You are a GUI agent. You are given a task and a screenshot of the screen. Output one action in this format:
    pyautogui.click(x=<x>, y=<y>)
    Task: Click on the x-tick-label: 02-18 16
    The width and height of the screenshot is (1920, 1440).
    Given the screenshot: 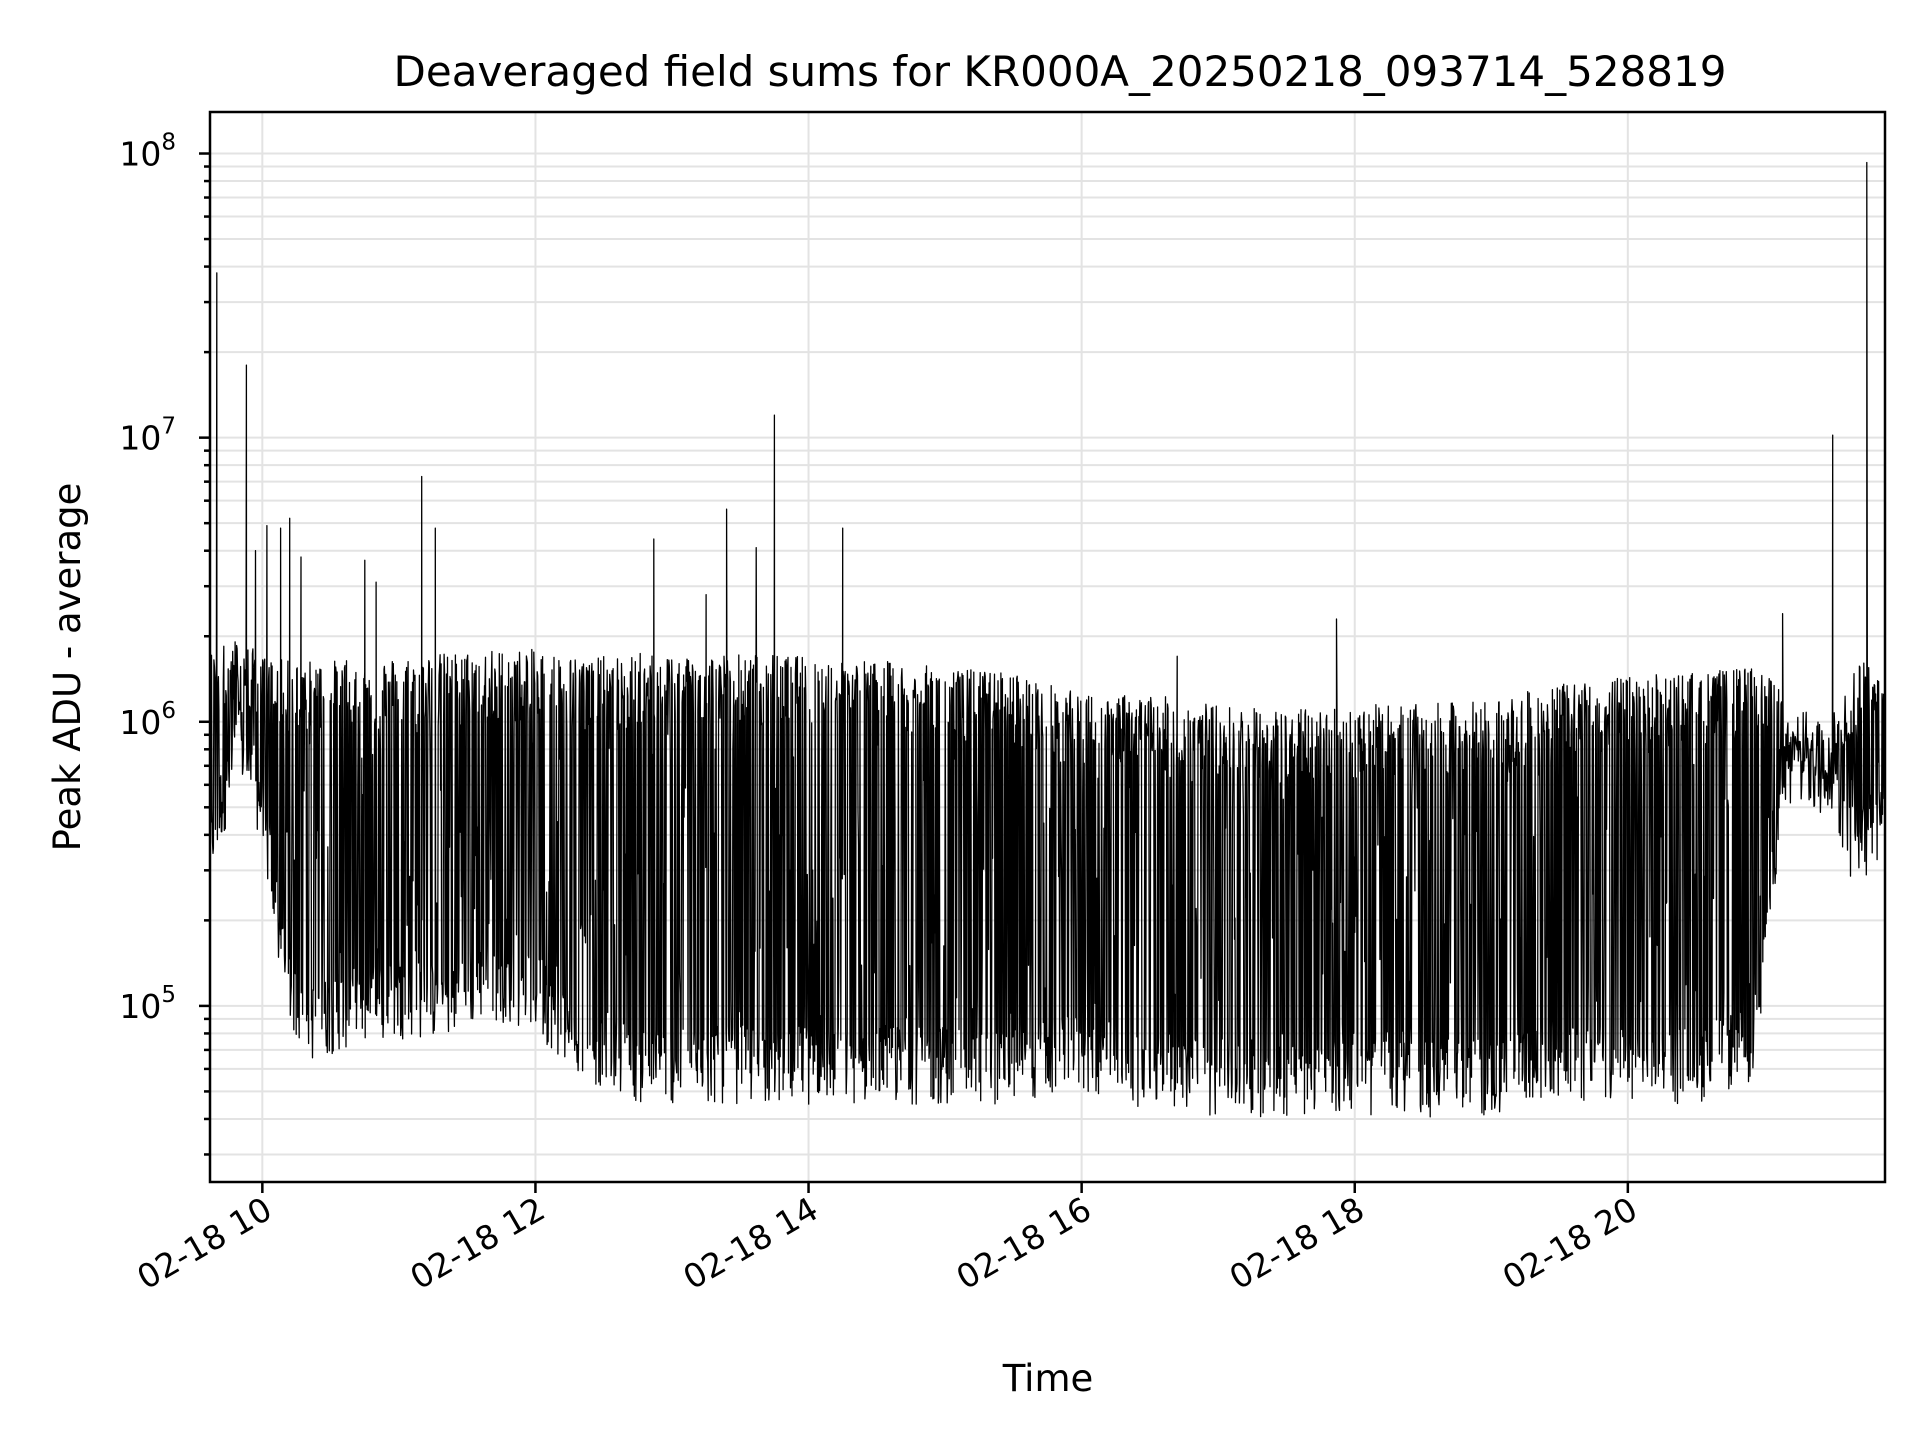 What is the action you would take?
    pyautogui.click(x=1024, y=1243)
    